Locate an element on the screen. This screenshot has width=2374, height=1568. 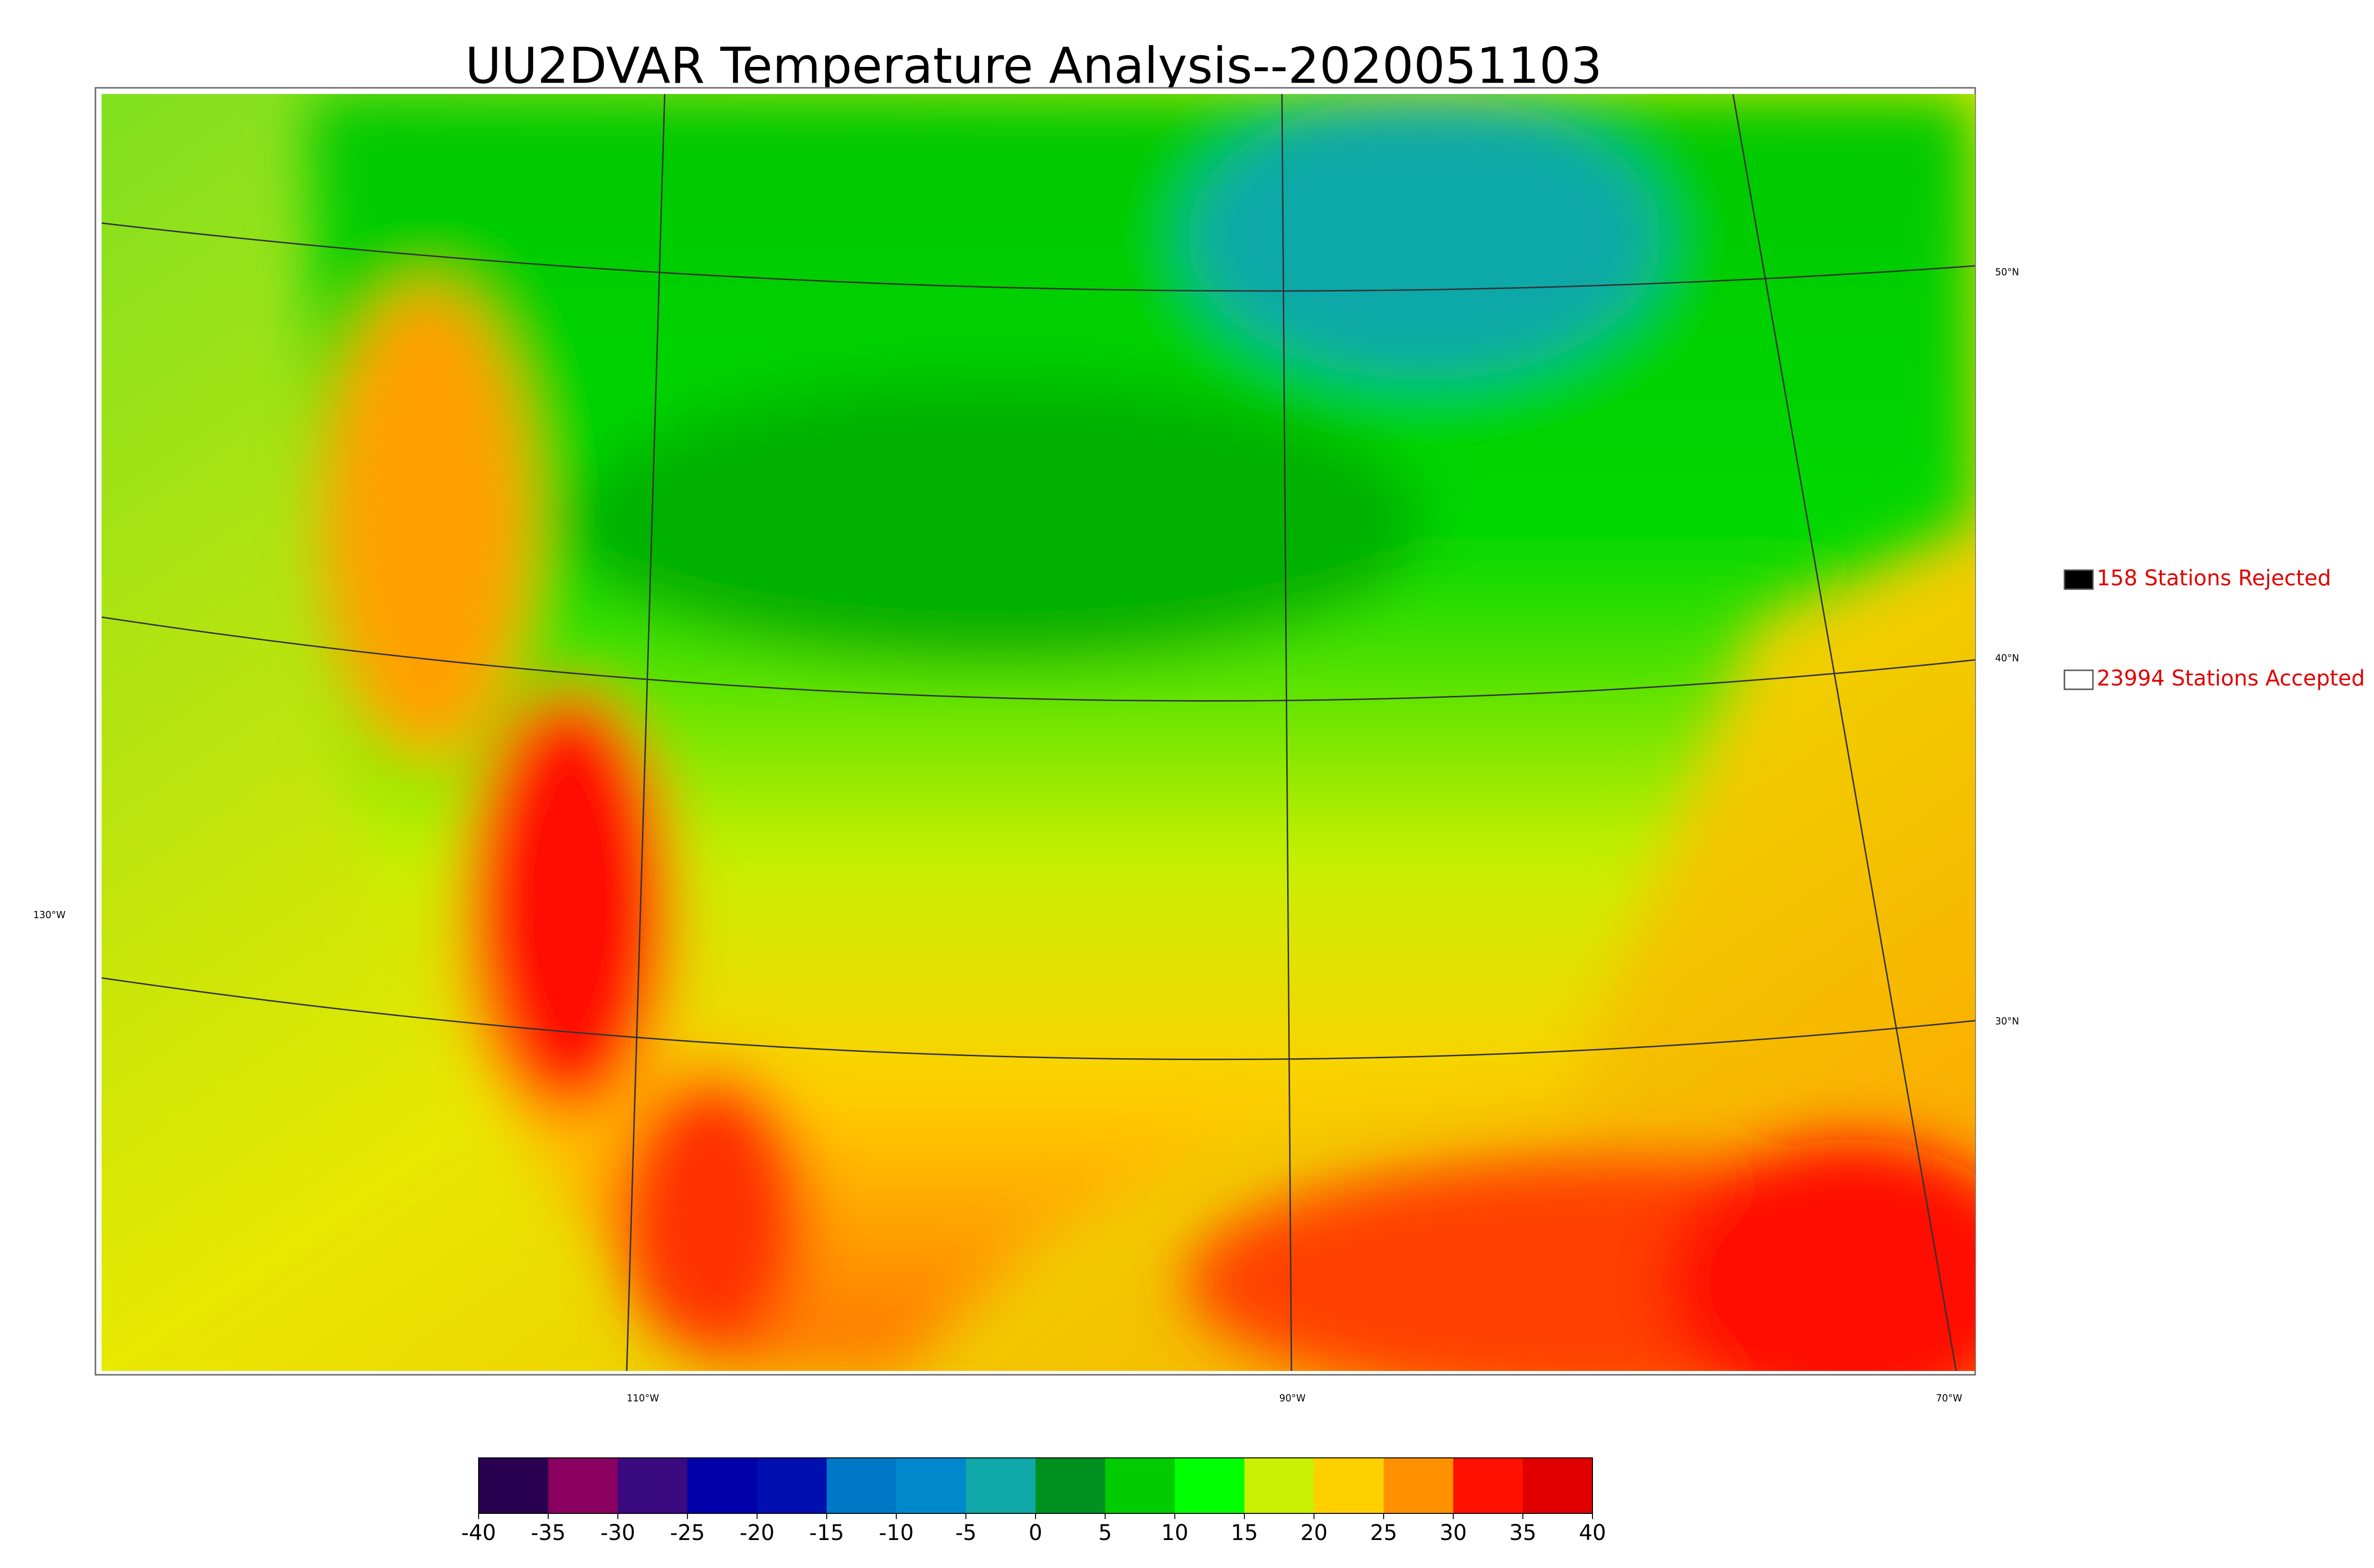
lat-label: 40°N is located at coordinates (2007, 658).